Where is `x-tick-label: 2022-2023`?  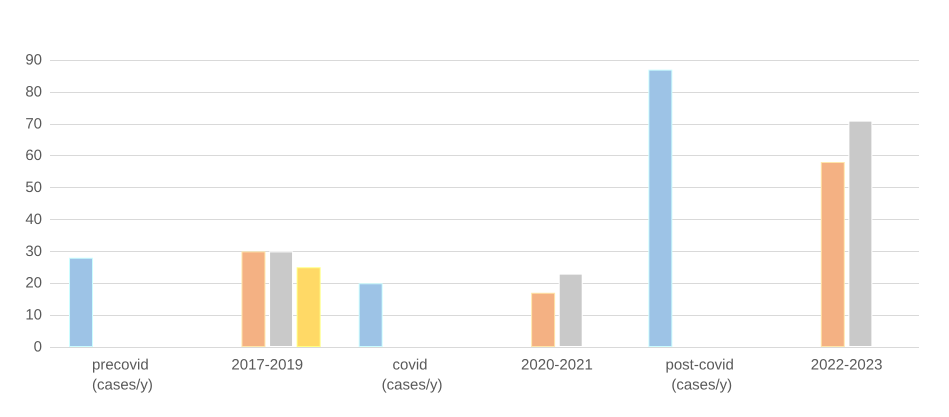 x-tick-label: 2022-2023 is located at coordinates (846, 365).